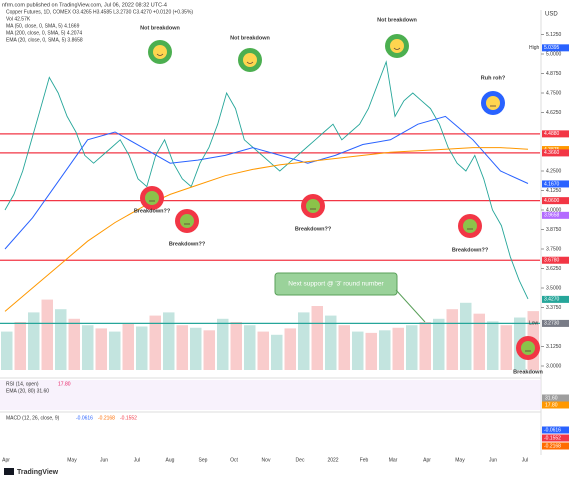 This screenshot has height=485, width=577. I want to click on y-tick-label: 4.7500, so click(554, 93).